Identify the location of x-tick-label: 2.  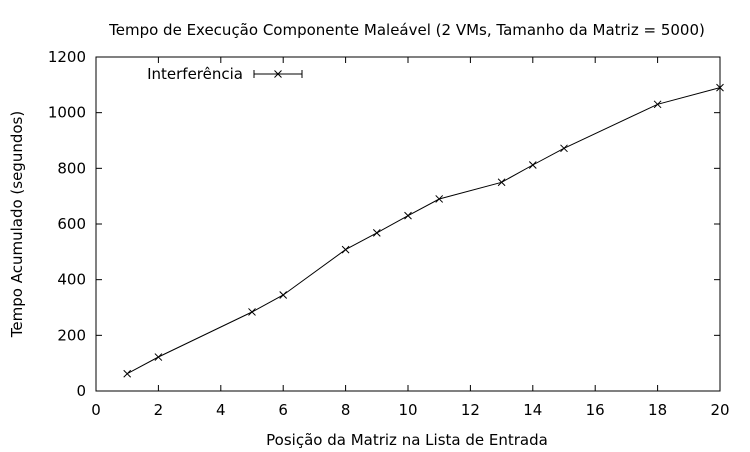
(159, 410).